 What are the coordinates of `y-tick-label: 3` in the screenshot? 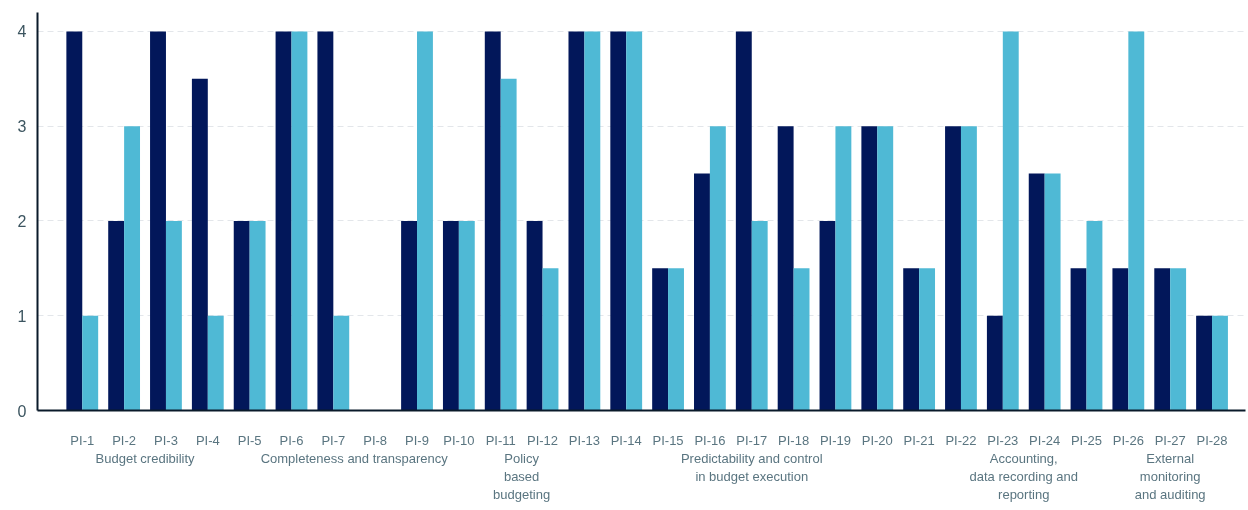 It's located at (22, 127).